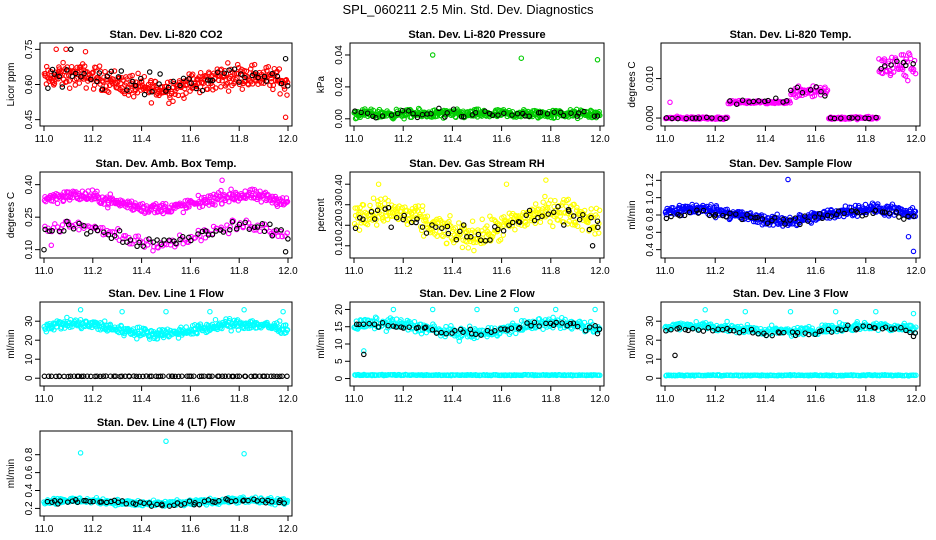 The image size is (936, 540). I want to click on y-axis-label: ml/min, so click(632, 214).